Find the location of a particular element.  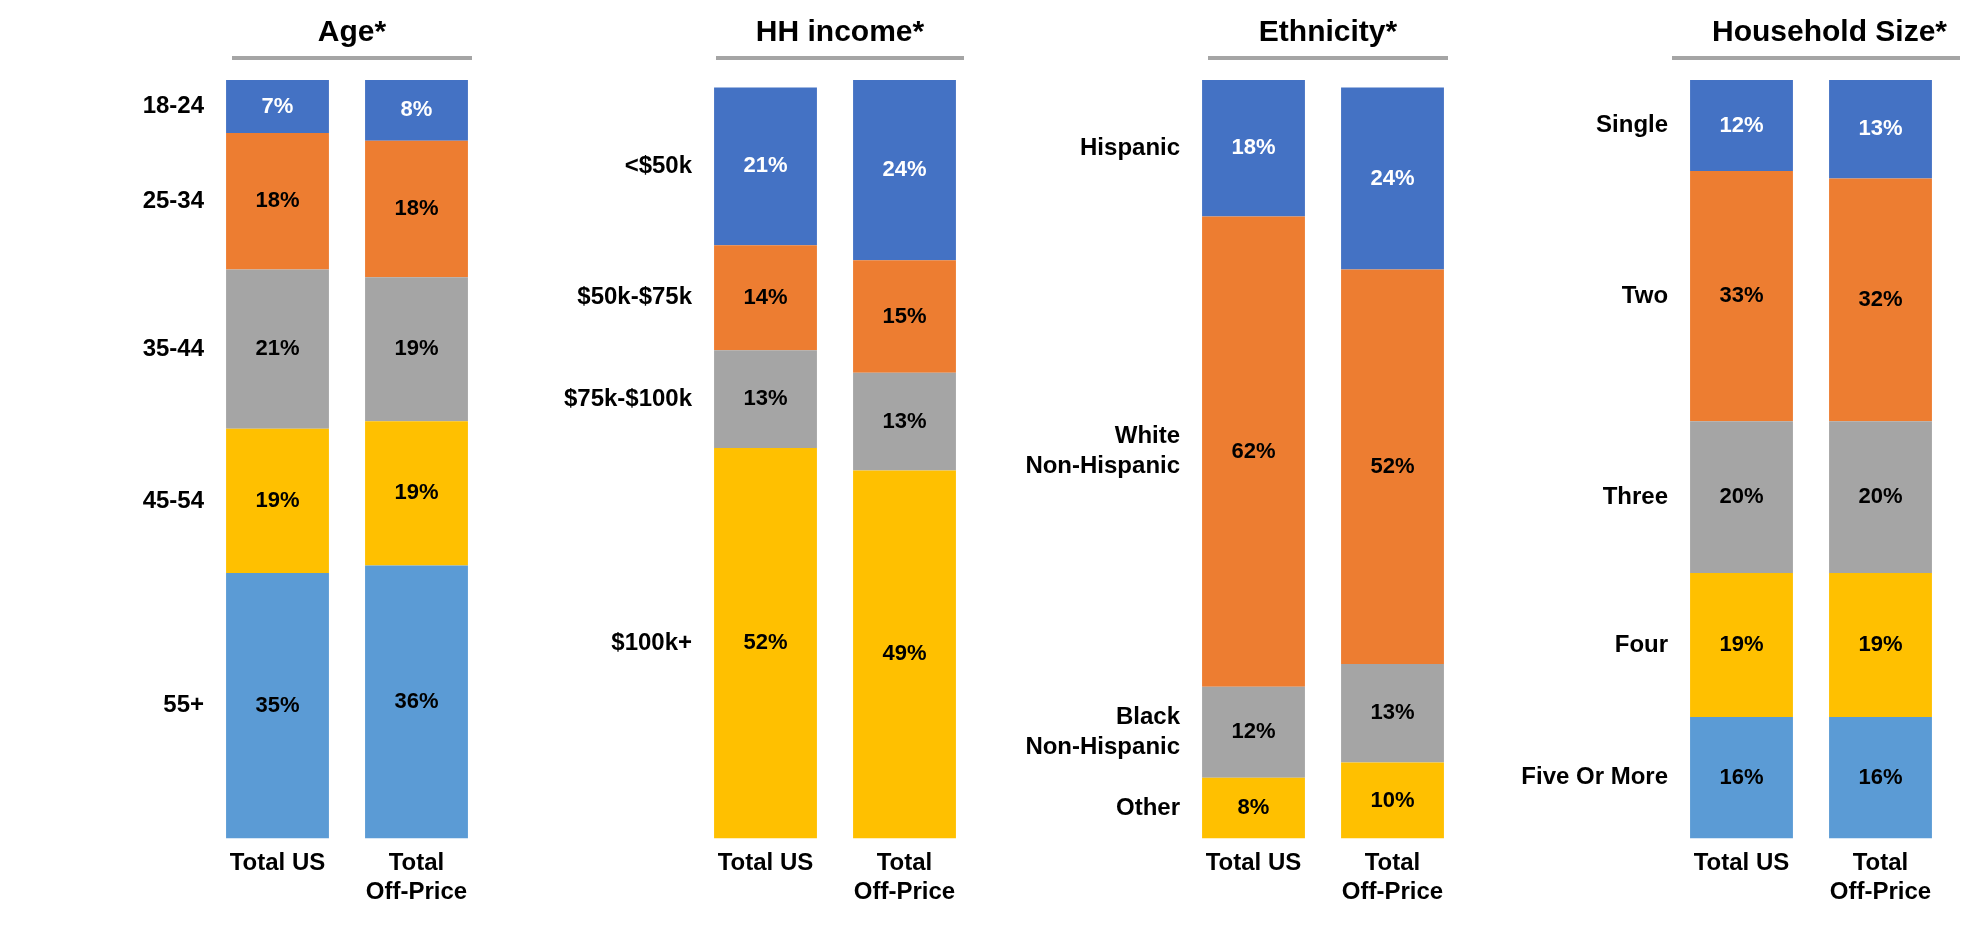

series-label: Four is located at coordinates (1641, 643).